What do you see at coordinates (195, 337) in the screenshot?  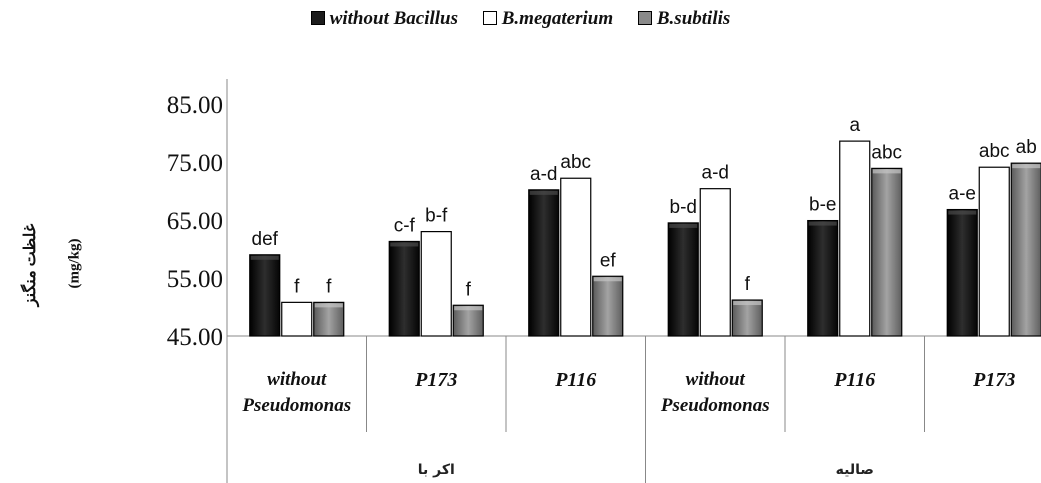 I see `y-tick-label: 45.00` at bounding box center [195, 337].